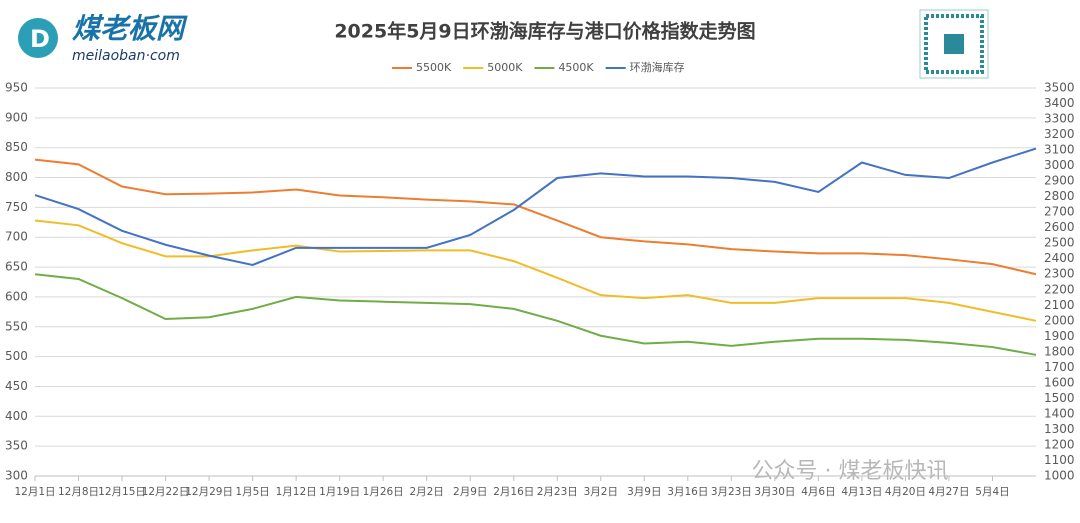 The height and width of the screenshot is (523, 1080). What do you see at coordinates (434, 67) in the screenshot?
I see `legend-label: 5500K` at bounding box center [434, 67].